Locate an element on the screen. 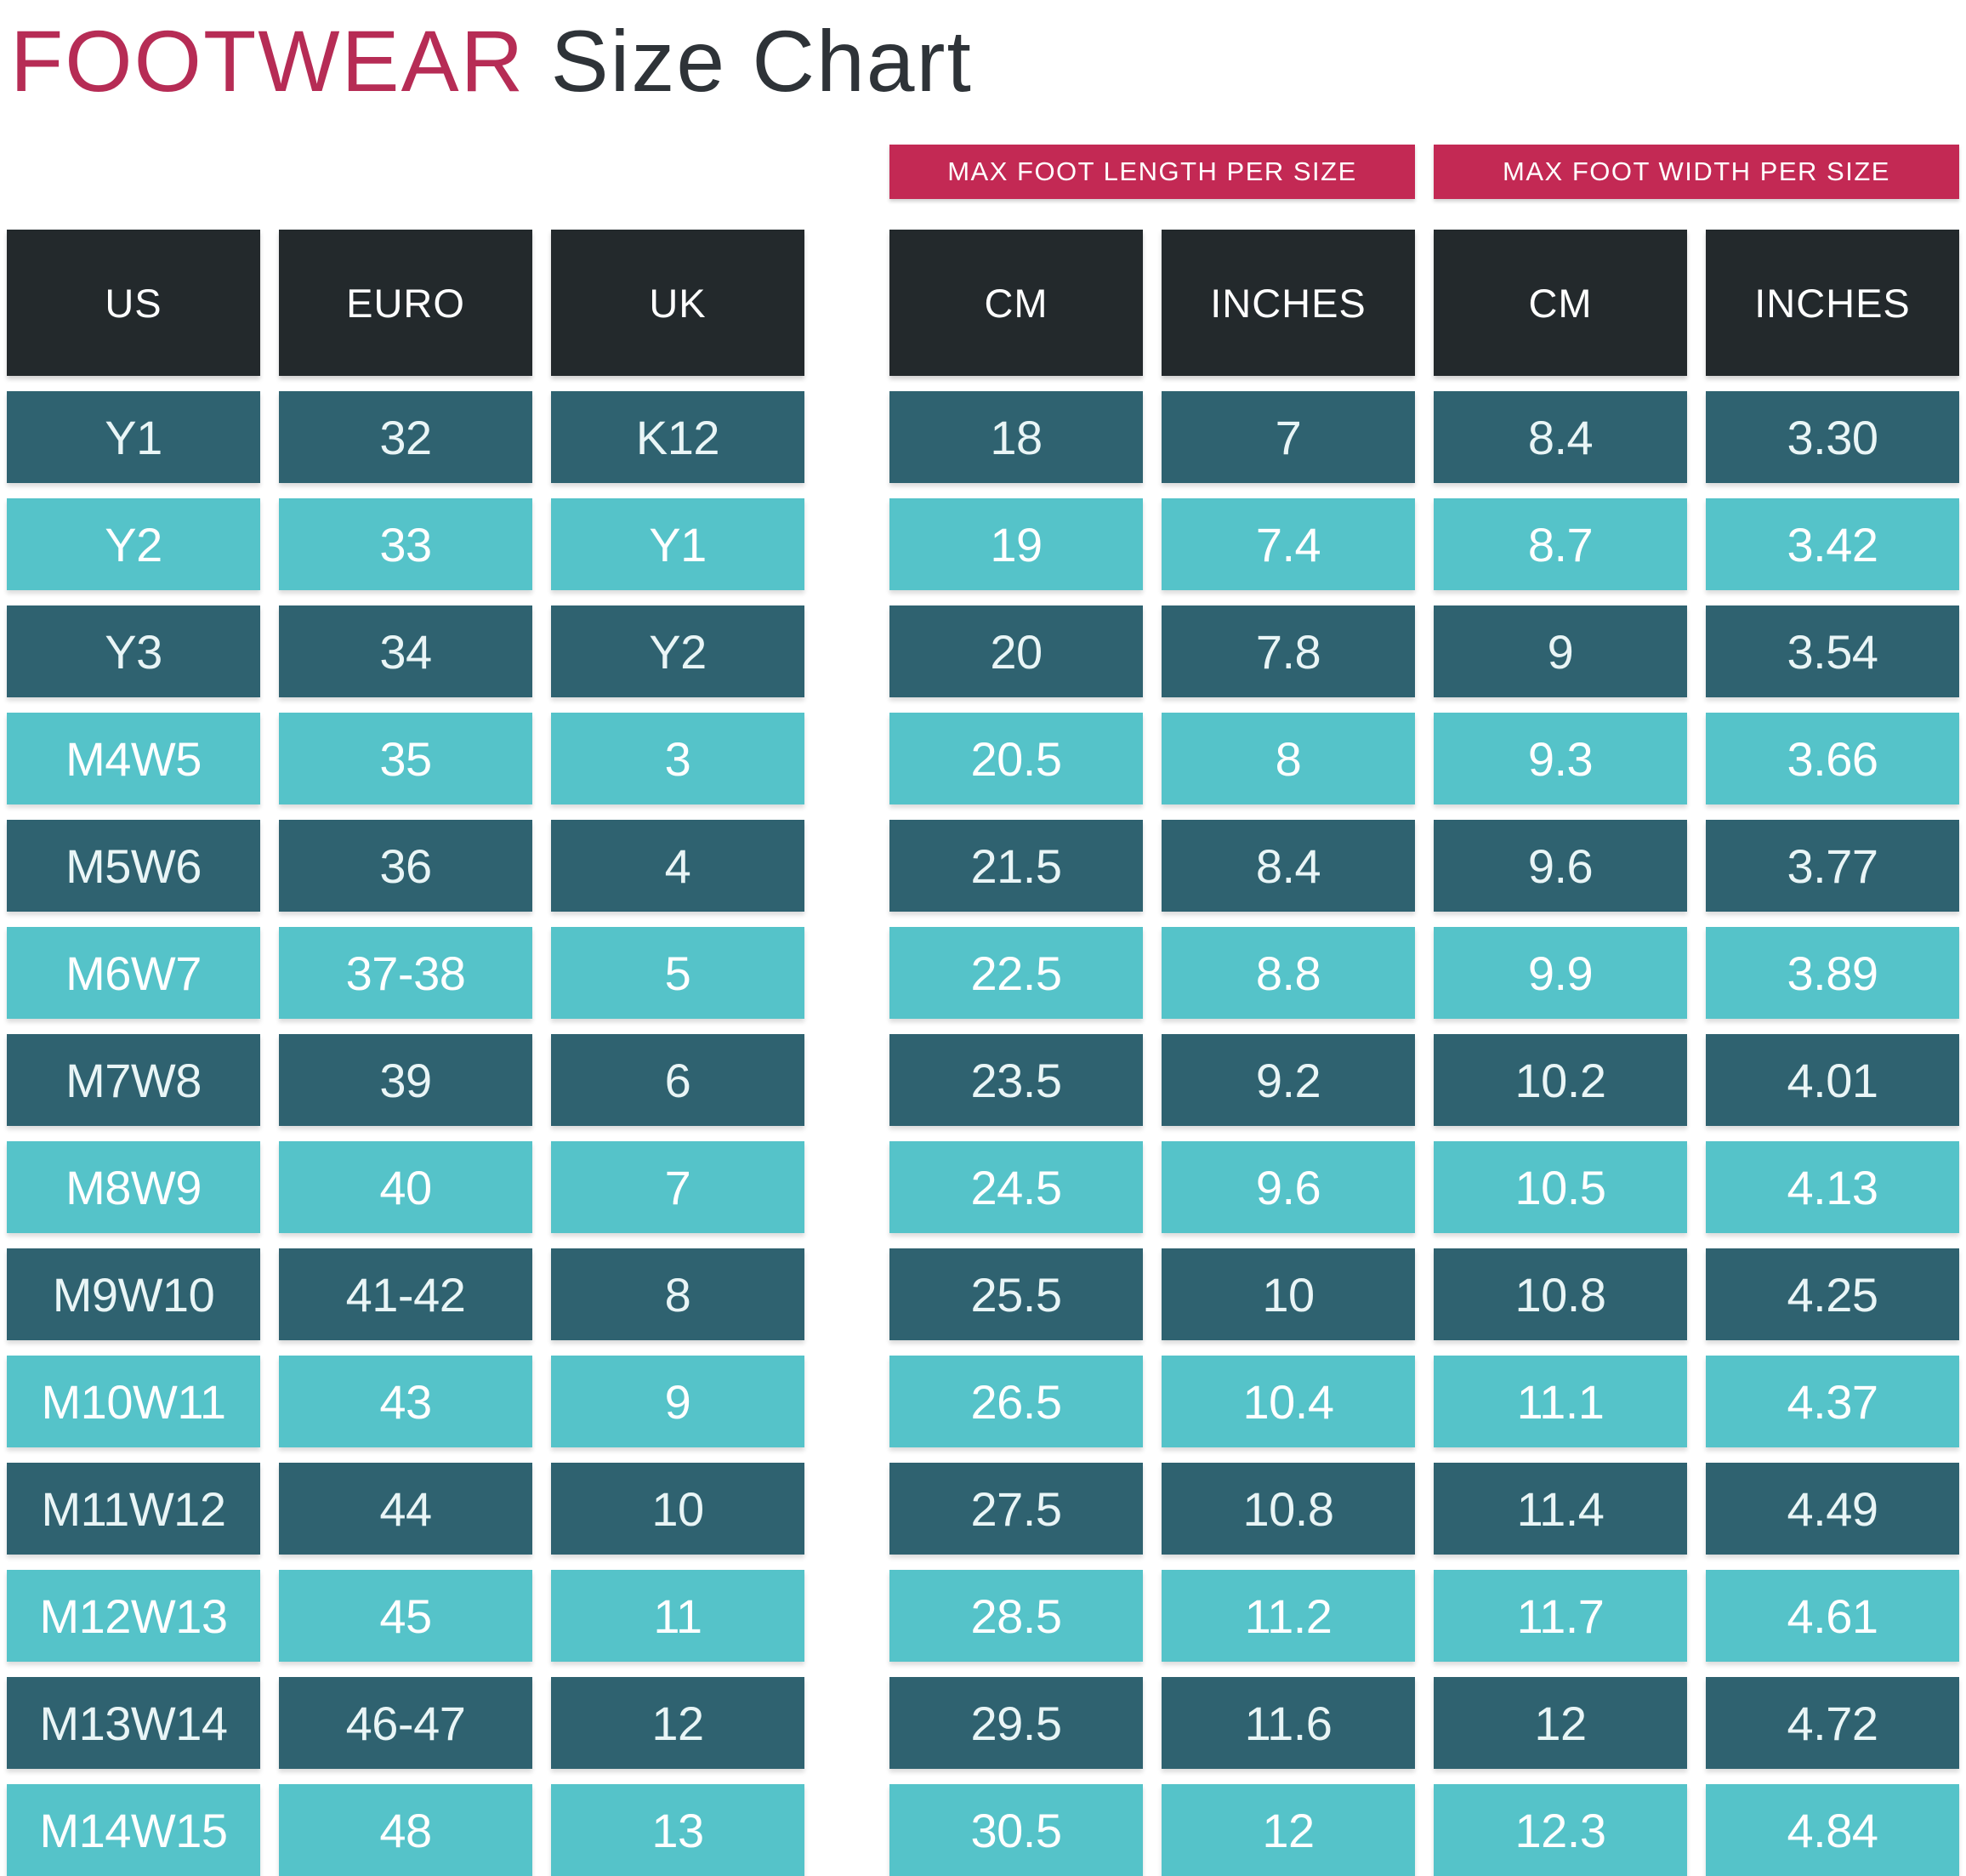 The image size is (1966, 1876). table-cell: 44 is located at coordinates (405, 1509).